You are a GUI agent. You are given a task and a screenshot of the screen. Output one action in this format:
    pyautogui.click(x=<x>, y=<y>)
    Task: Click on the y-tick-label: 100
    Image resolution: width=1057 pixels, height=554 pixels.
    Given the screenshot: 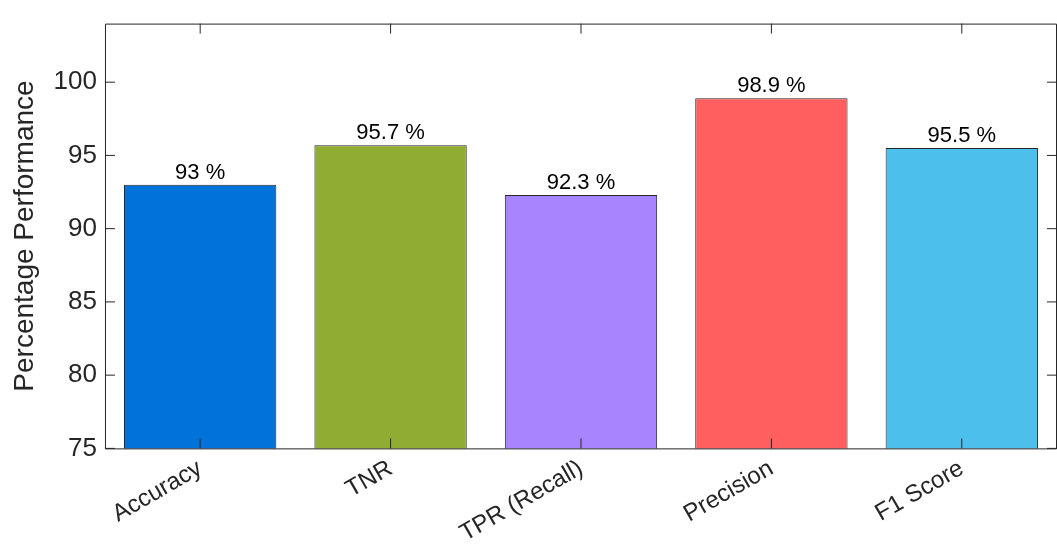 What is the action you would take?
    pyautogui.click(x=75, y=80)
    